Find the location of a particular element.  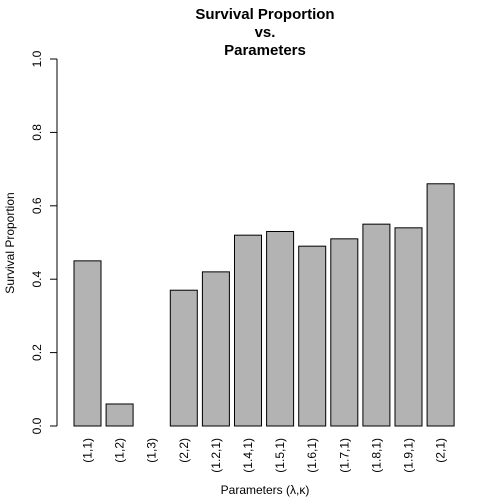

y-tick-label: 0.4 is located at coordinates (37, 279).